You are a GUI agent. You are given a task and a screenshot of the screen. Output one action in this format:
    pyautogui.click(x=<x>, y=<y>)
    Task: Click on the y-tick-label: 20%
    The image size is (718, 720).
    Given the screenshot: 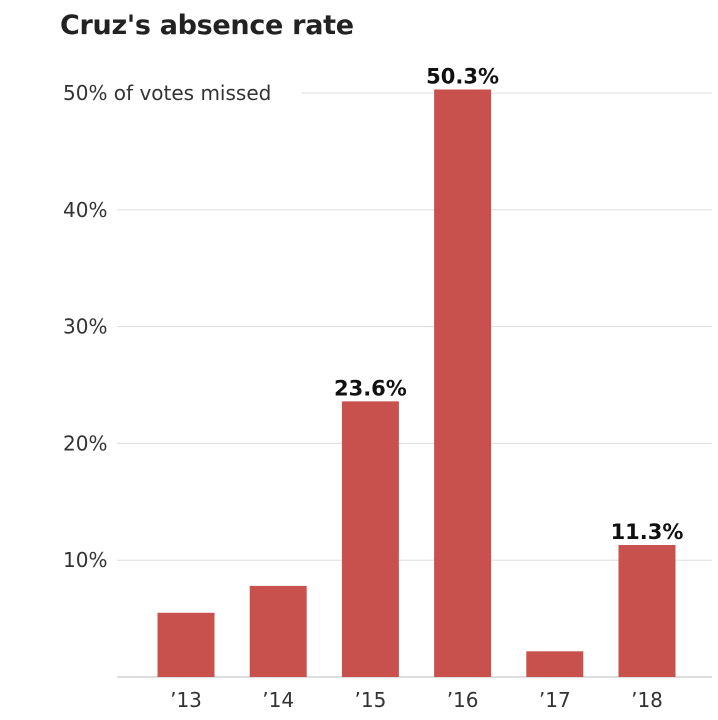 What is the action you would take?
    pyautogui.click(x=85, y=443)
    